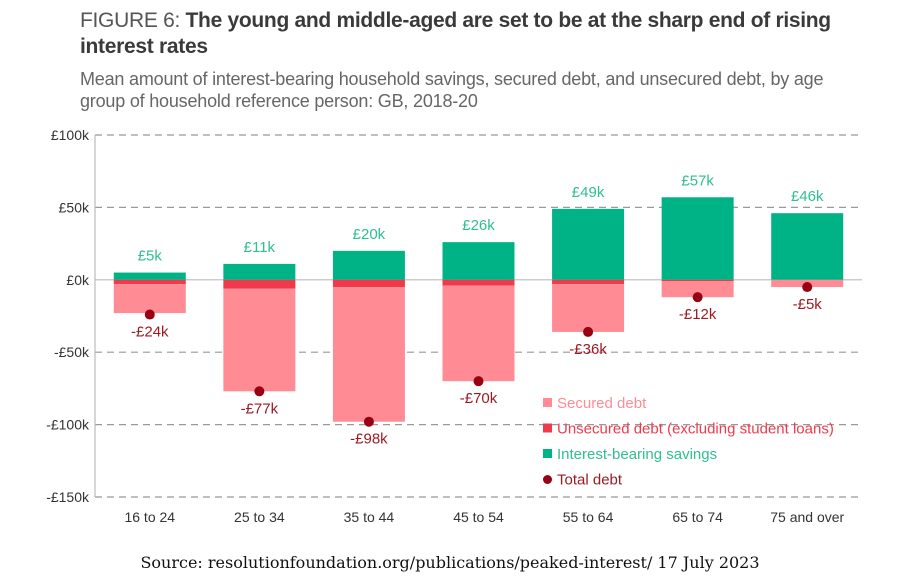 Image resolution: width=900 pixels, height=586 pixels. I want to click on savings-value-label: £11k, so click(260, 247).